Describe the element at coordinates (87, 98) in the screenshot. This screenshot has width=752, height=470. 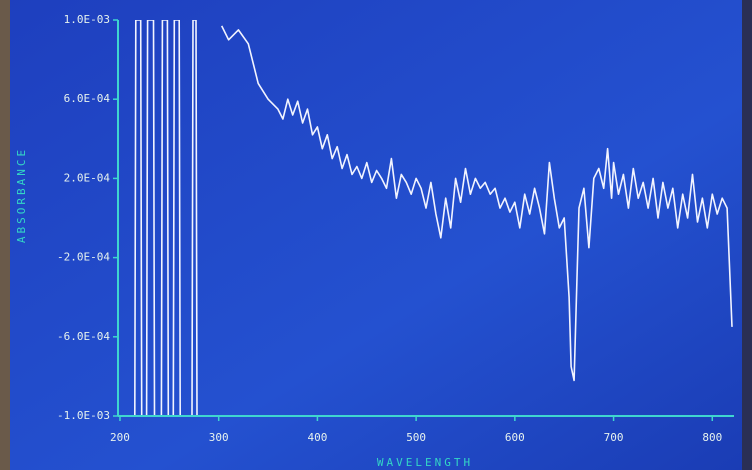
I see `y-tick-label: 6.0E-04` at that location.